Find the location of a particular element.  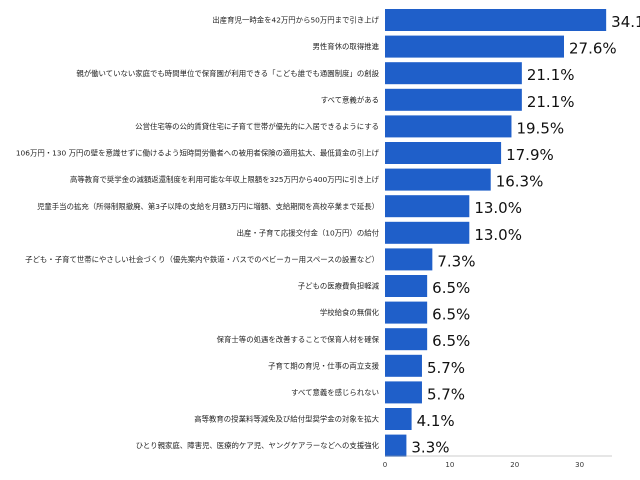

x-axis: 0 10 20 30 is located at coordinates (497, 462).